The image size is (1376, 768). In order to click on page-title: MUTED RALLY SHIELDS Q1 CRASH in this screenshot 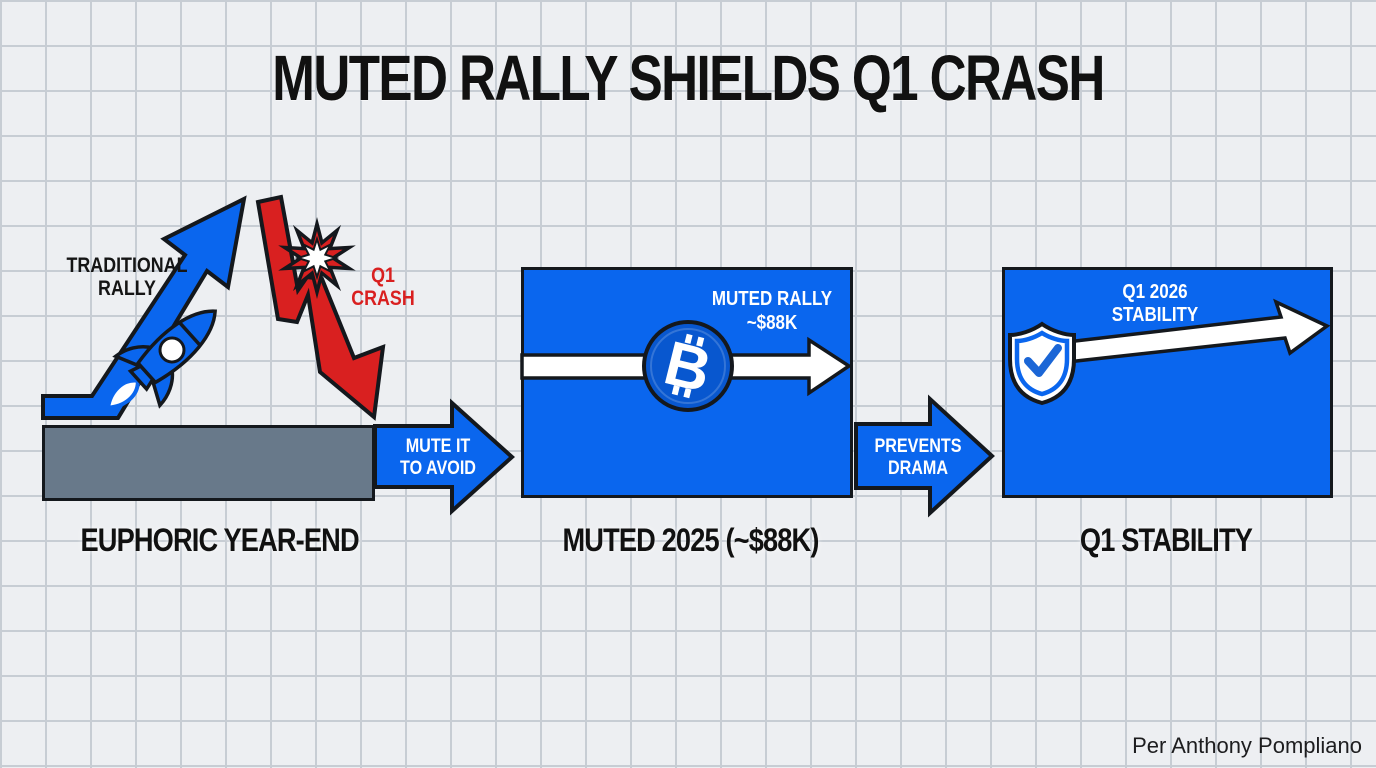, I will do `click(688, 78)`.